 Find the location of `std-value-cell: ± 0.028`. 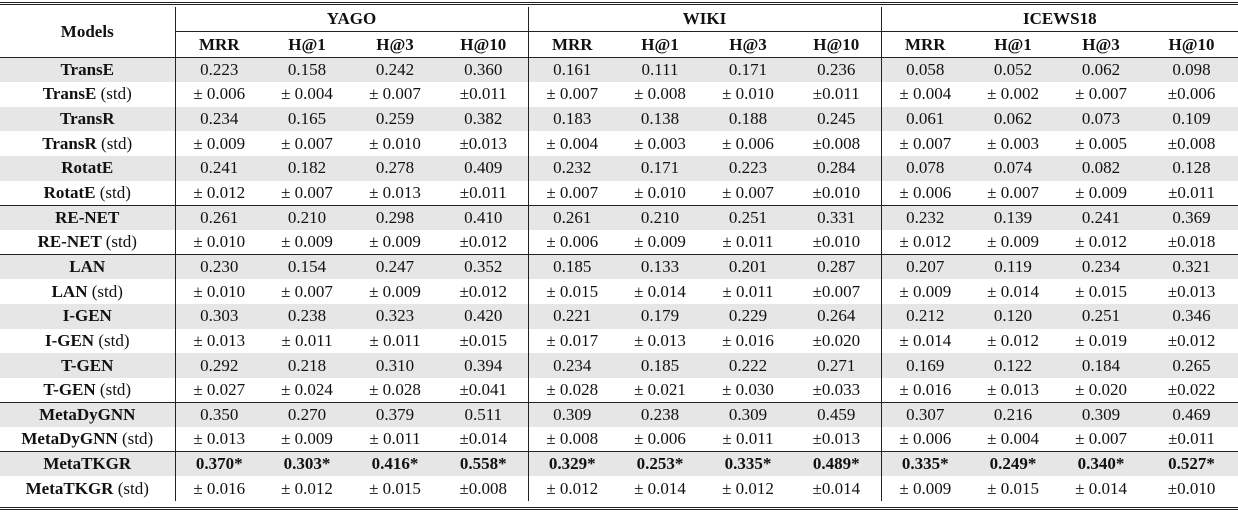

std-value-cell: ± 0.028 is located at coordinates (572, 390).